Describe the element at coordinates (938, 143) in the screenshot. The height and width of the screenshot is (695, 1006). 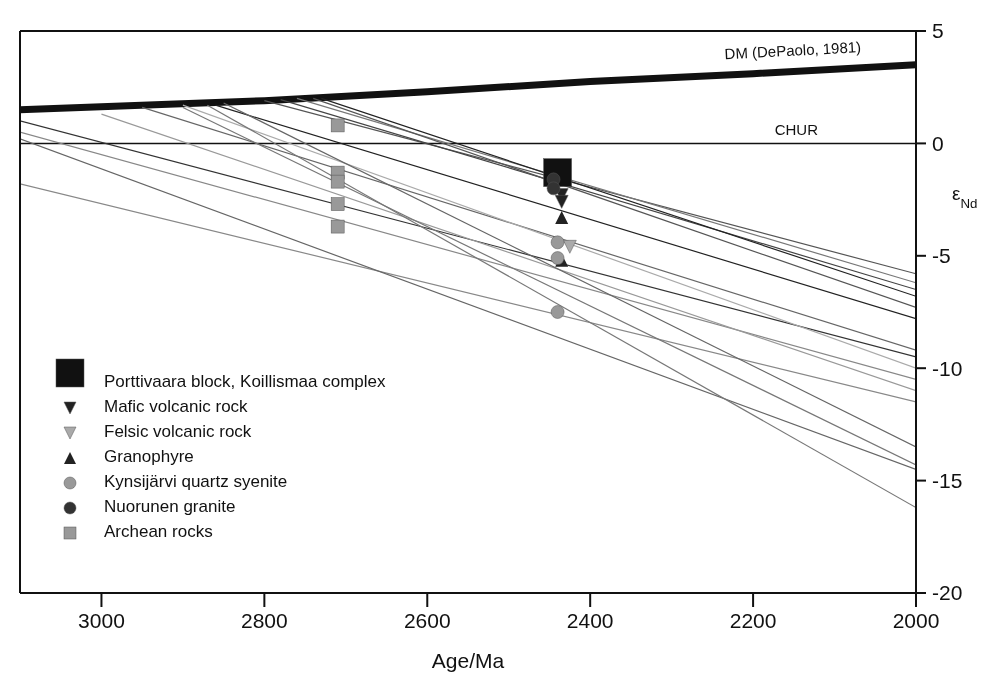
I see `y-tick-label: 0` at that location.